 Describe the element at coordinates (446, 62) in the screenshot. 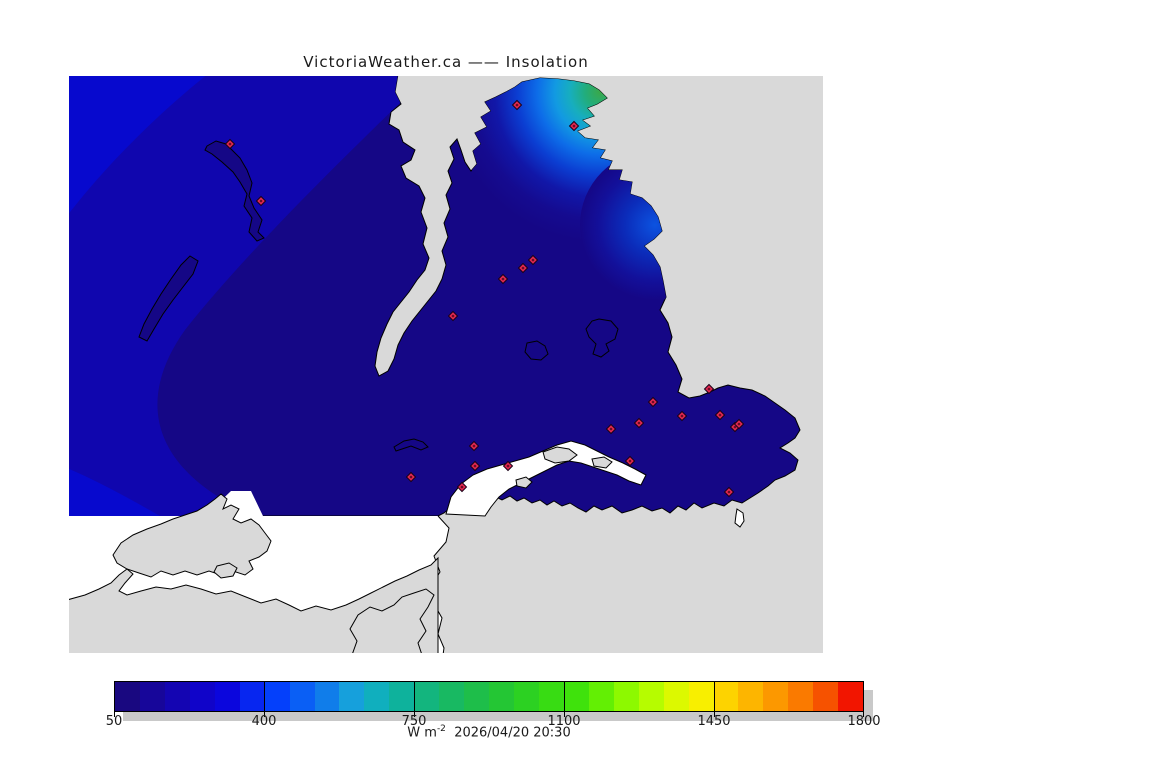

I see `page-title: VictoriaWeather.ca —— Insolation` at that location.